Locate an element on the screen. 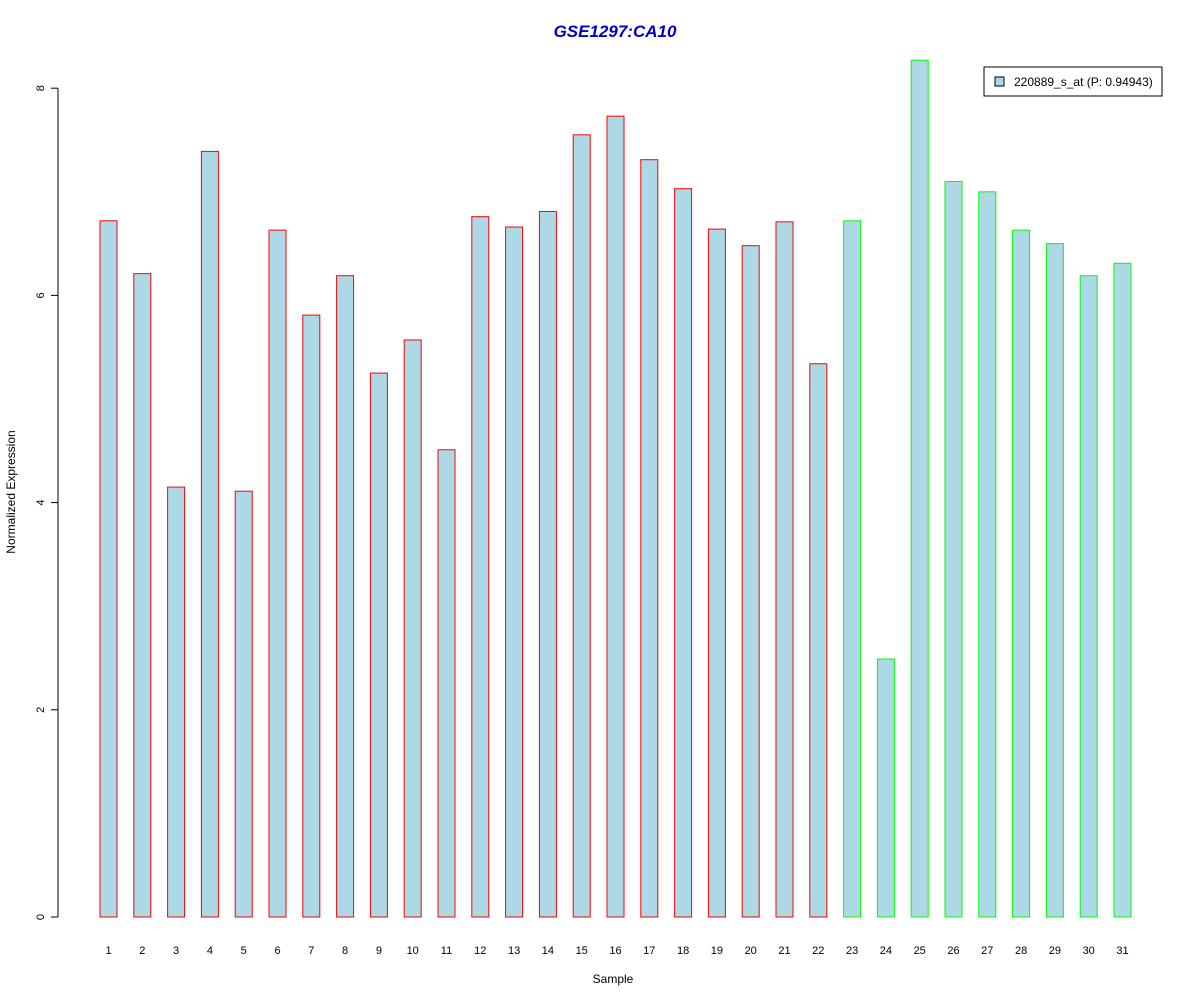  x-tick-label: 17 is located at coordinates (649, 951).